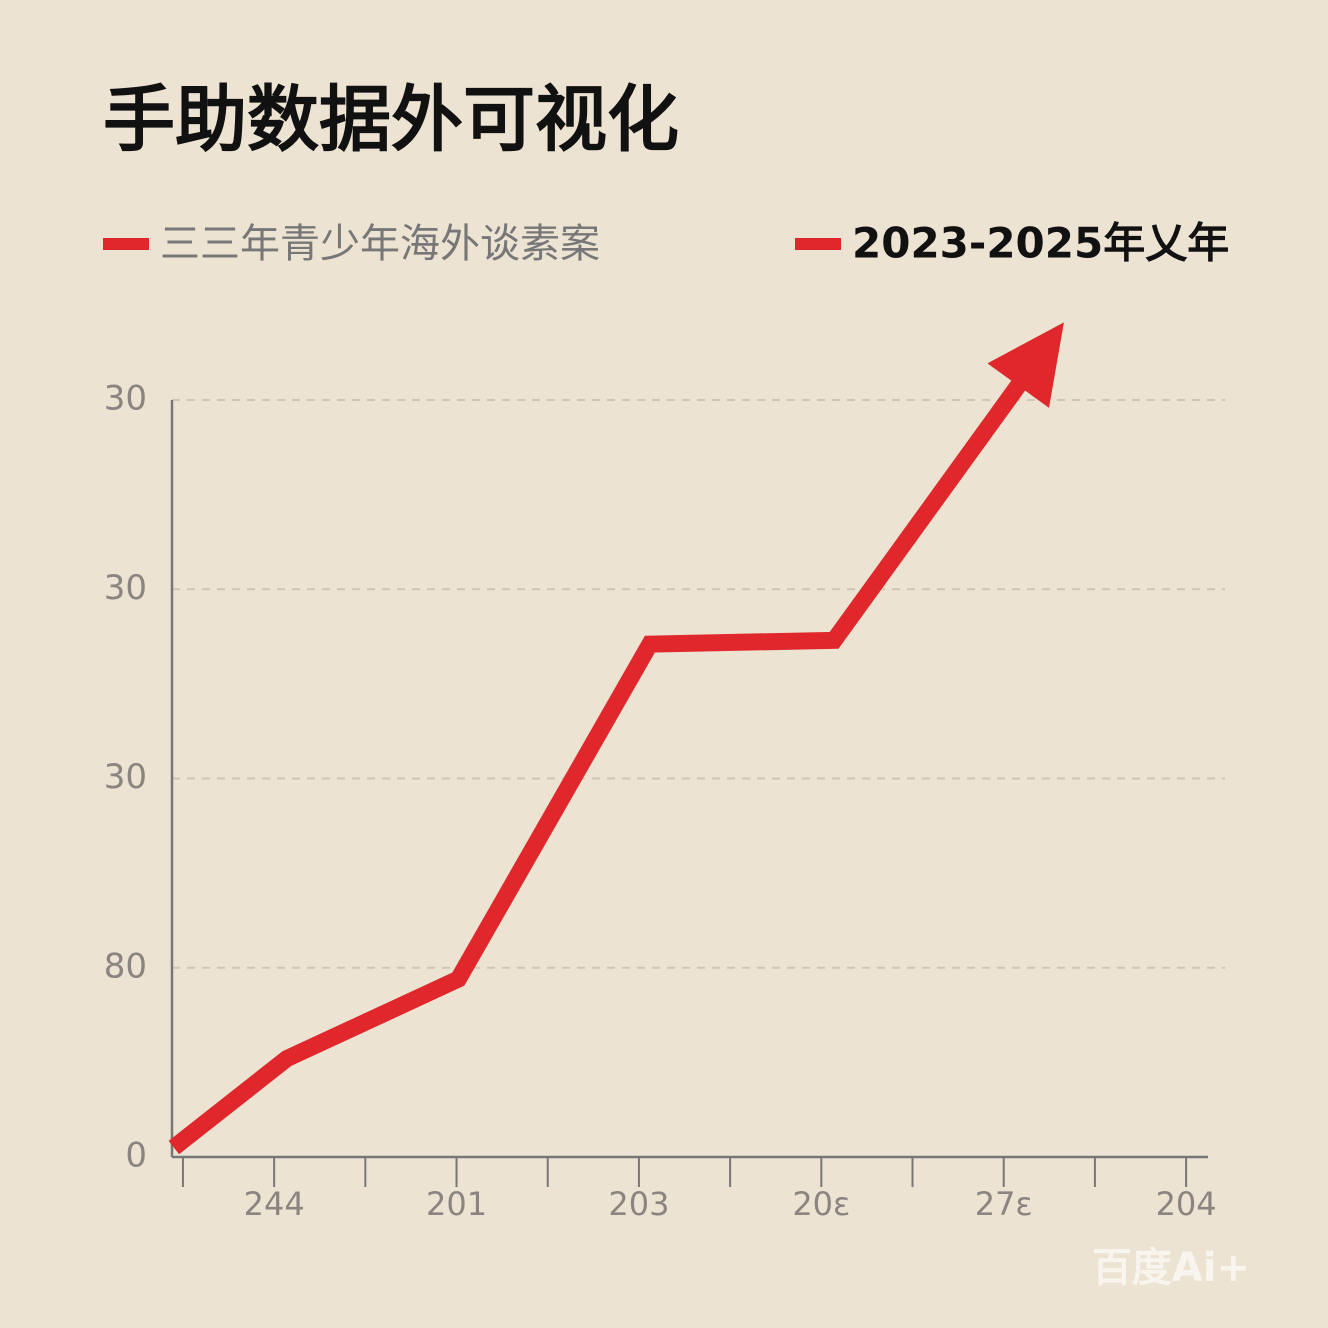 The image size is (1328, 1328). What do you see at coordinates (1004, 1204) in the screenshot?
I see `x-tick-label: 27ɛ` at bounding box center [1004, 1204].